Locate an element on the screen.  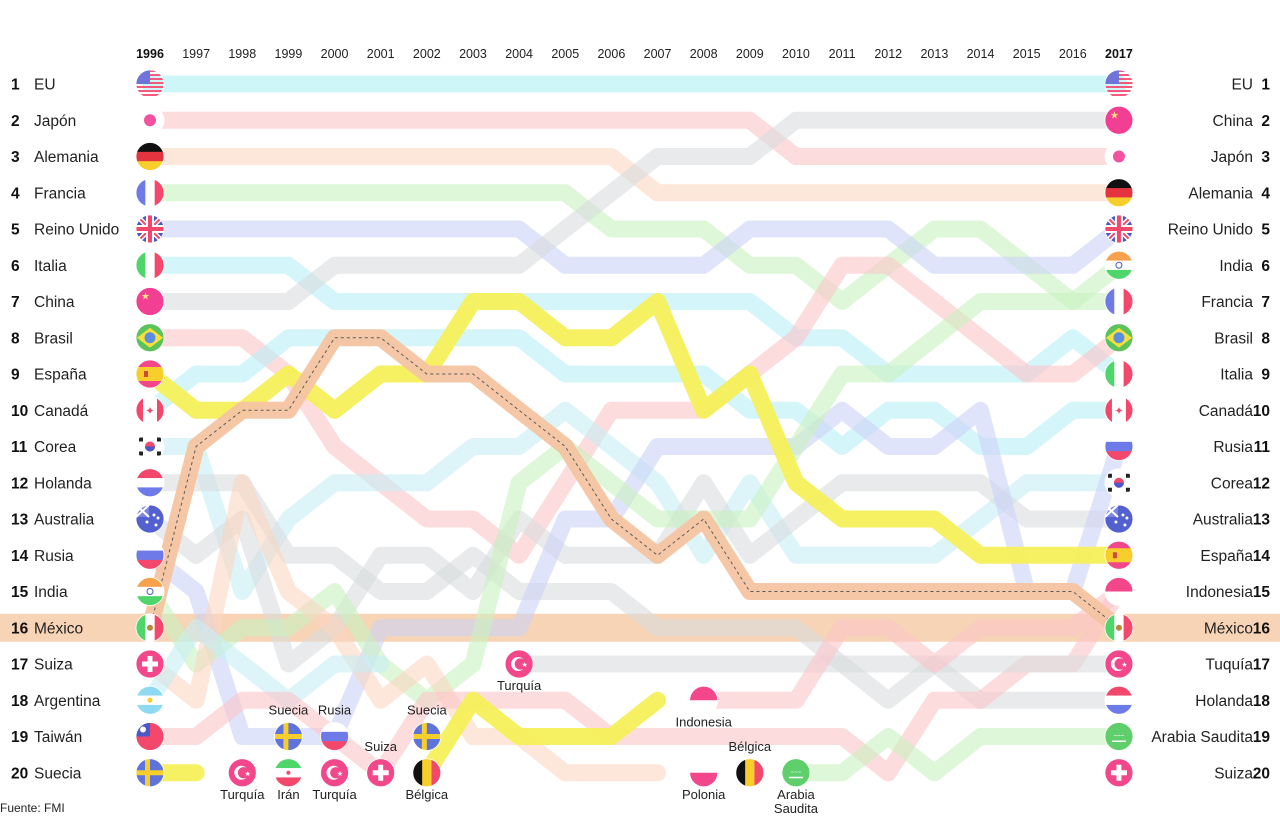
left-rank-number: 20 is located at coordinates (19, 773).